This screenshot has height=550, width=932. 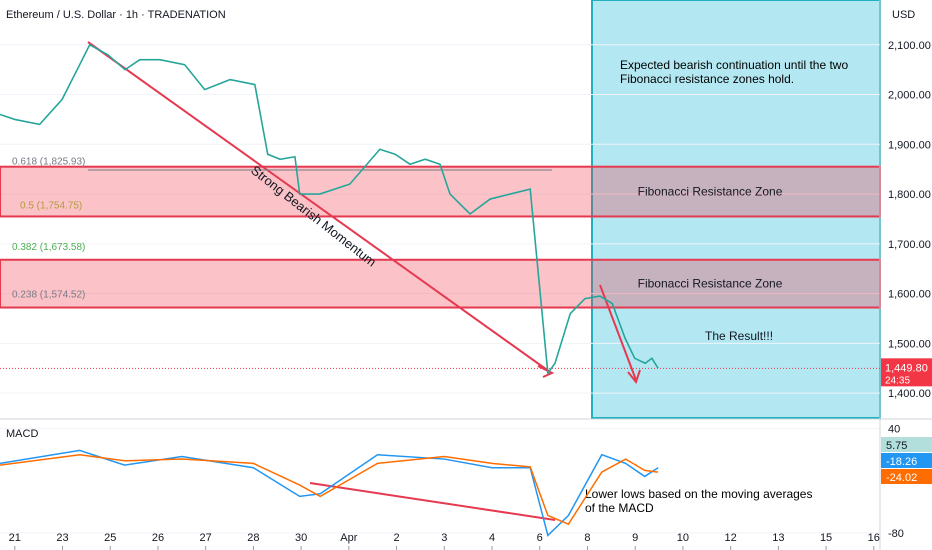 I want to click on fib-label: 0.5 (1,754.75), so click(x=51, y=205).